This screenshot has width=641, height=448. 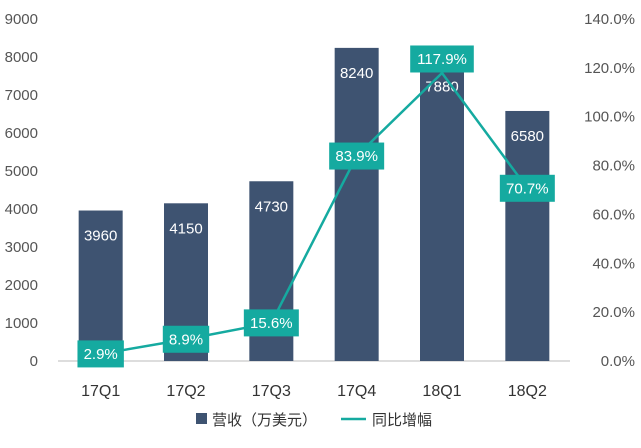 I want to click on bar-data-label: 3960, so click(x=100, y=236).